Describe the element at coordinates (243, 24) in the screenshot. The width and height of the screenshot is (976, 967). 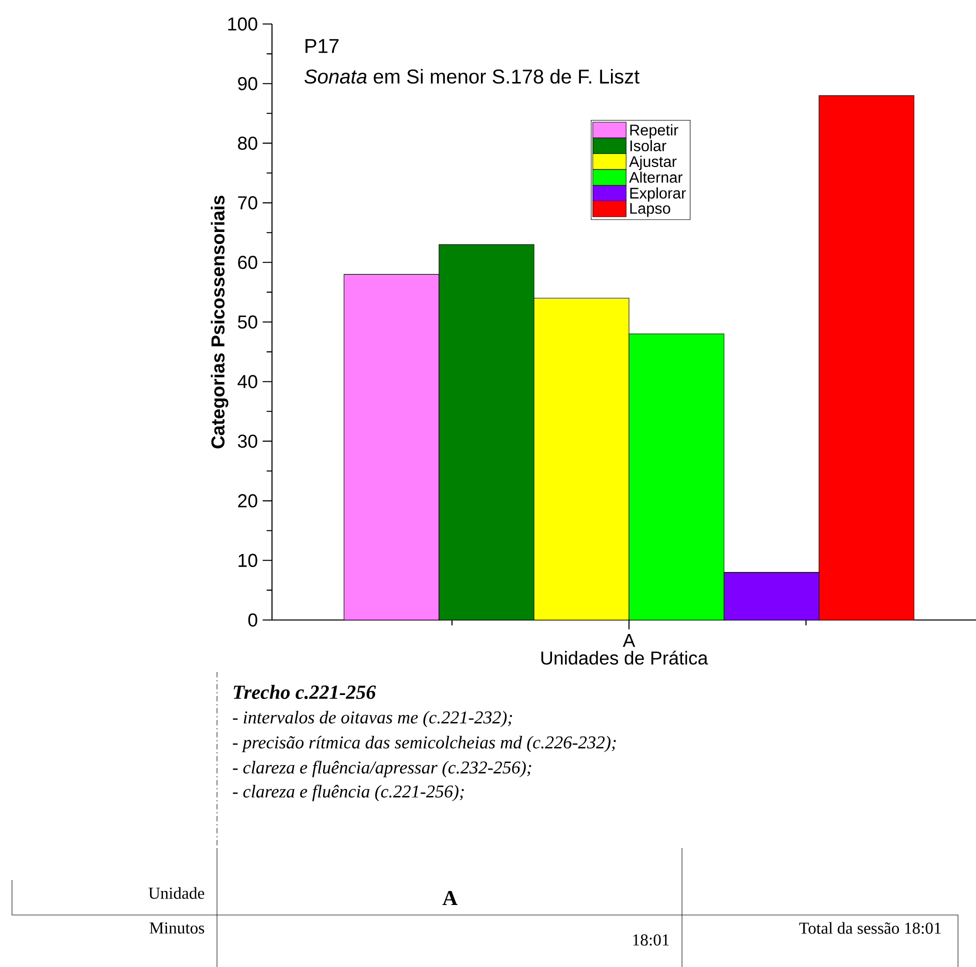
I see `y-tick-label: 100` at that location.